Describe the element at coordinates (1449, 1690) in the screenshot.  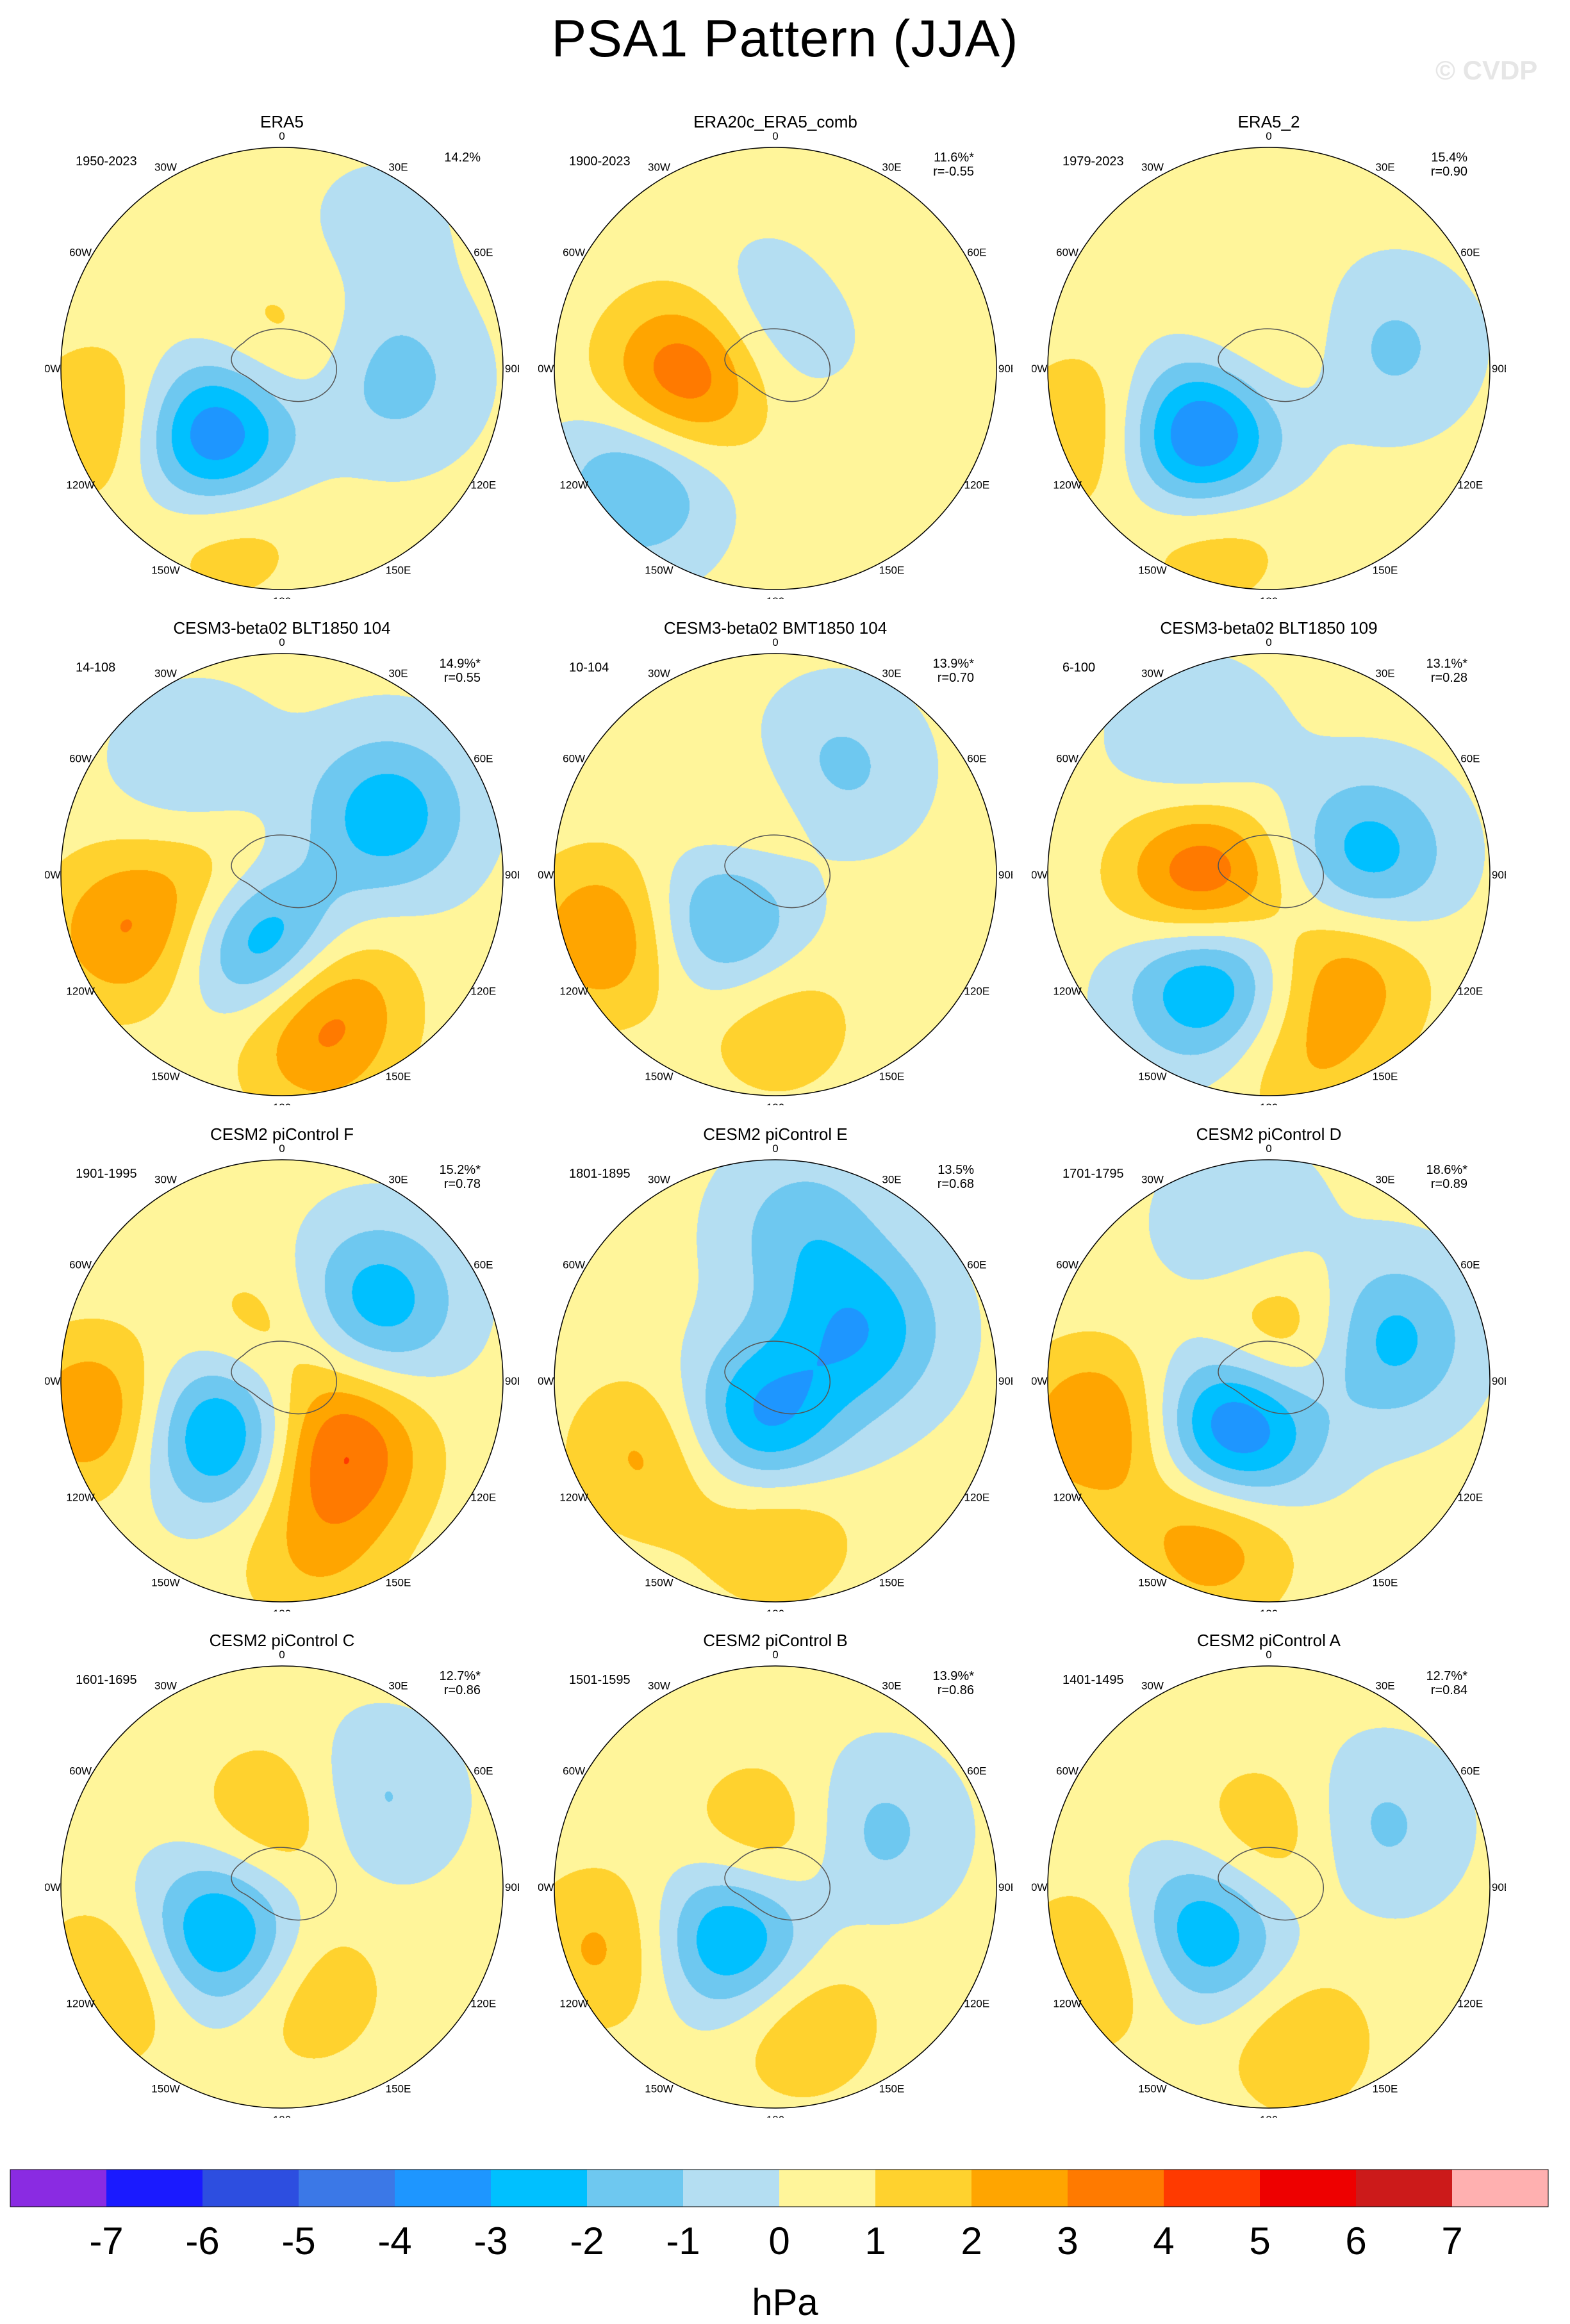
I see `panel-correlation: r=0.84` at that location.